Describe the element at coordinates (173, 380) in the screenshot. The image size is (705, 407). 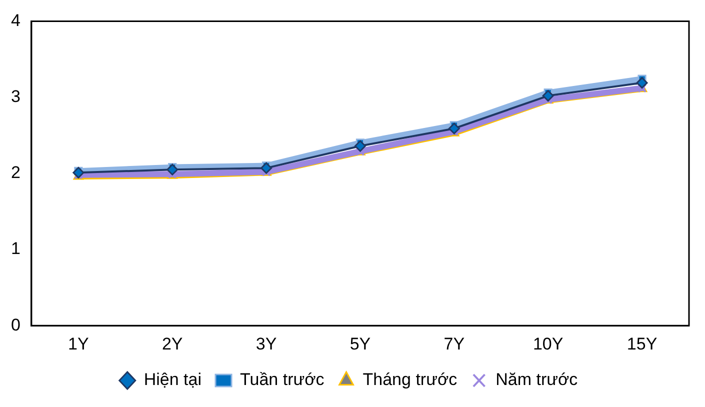
I see `legend-label: Hiện tại` at that location.